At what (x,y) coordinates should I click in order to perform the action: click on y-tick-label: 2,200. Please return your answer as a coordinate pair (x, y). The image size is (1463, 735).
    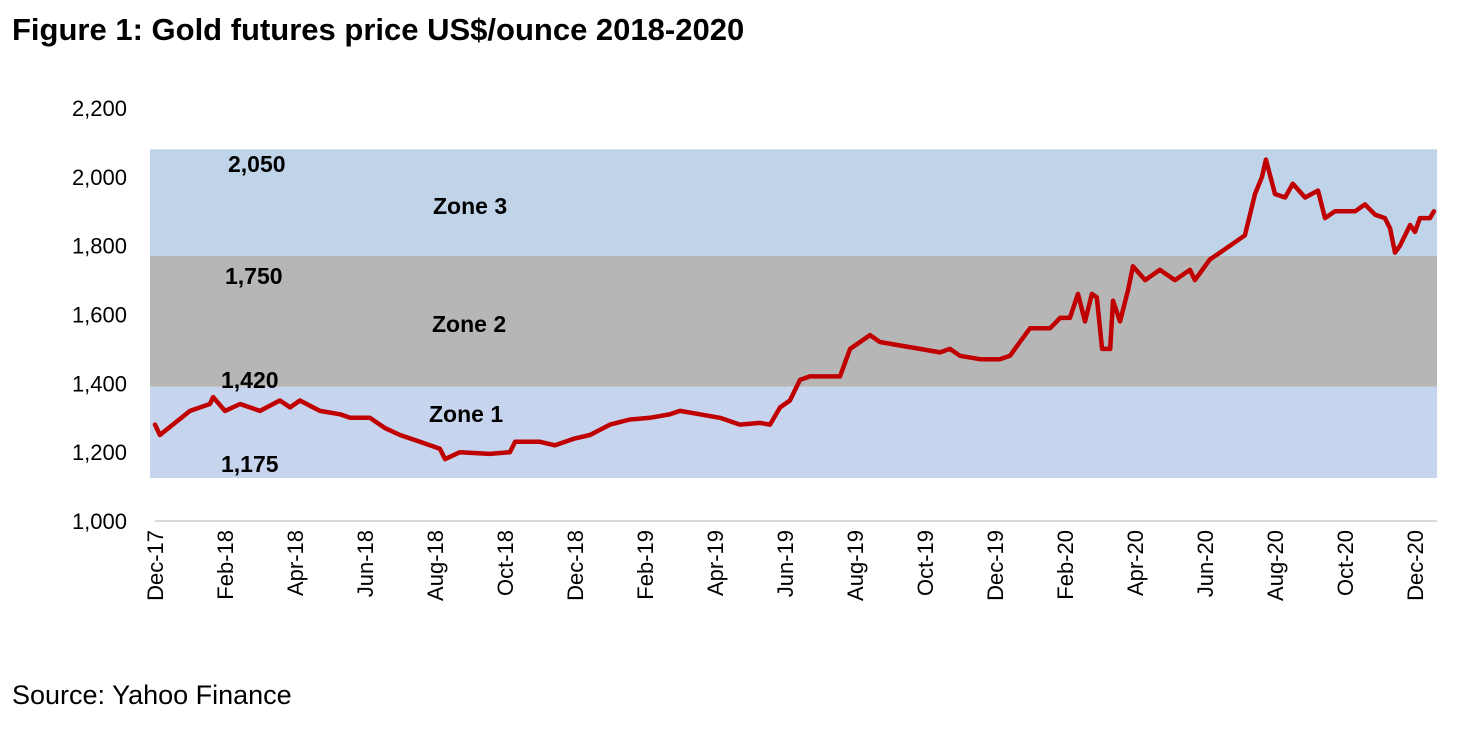
    Looking at the image, I should click on (99, 108).